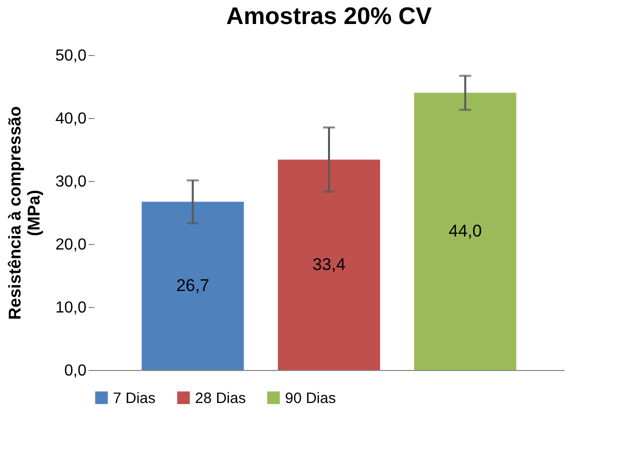 This screenshot has width=629, height=451. What do you see at coordinates (75, 371) in the screenshot?
I see `y-tick-label: 0,0` at bounding box center [75, 371].